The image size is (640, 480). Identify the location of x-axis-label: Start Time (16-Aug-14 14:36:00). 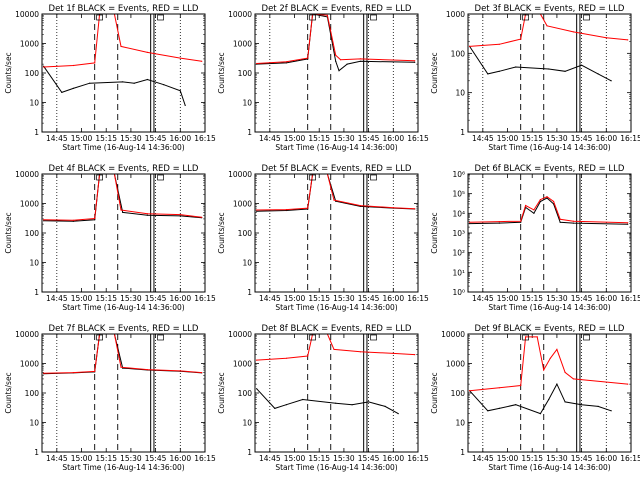
(549, 467).